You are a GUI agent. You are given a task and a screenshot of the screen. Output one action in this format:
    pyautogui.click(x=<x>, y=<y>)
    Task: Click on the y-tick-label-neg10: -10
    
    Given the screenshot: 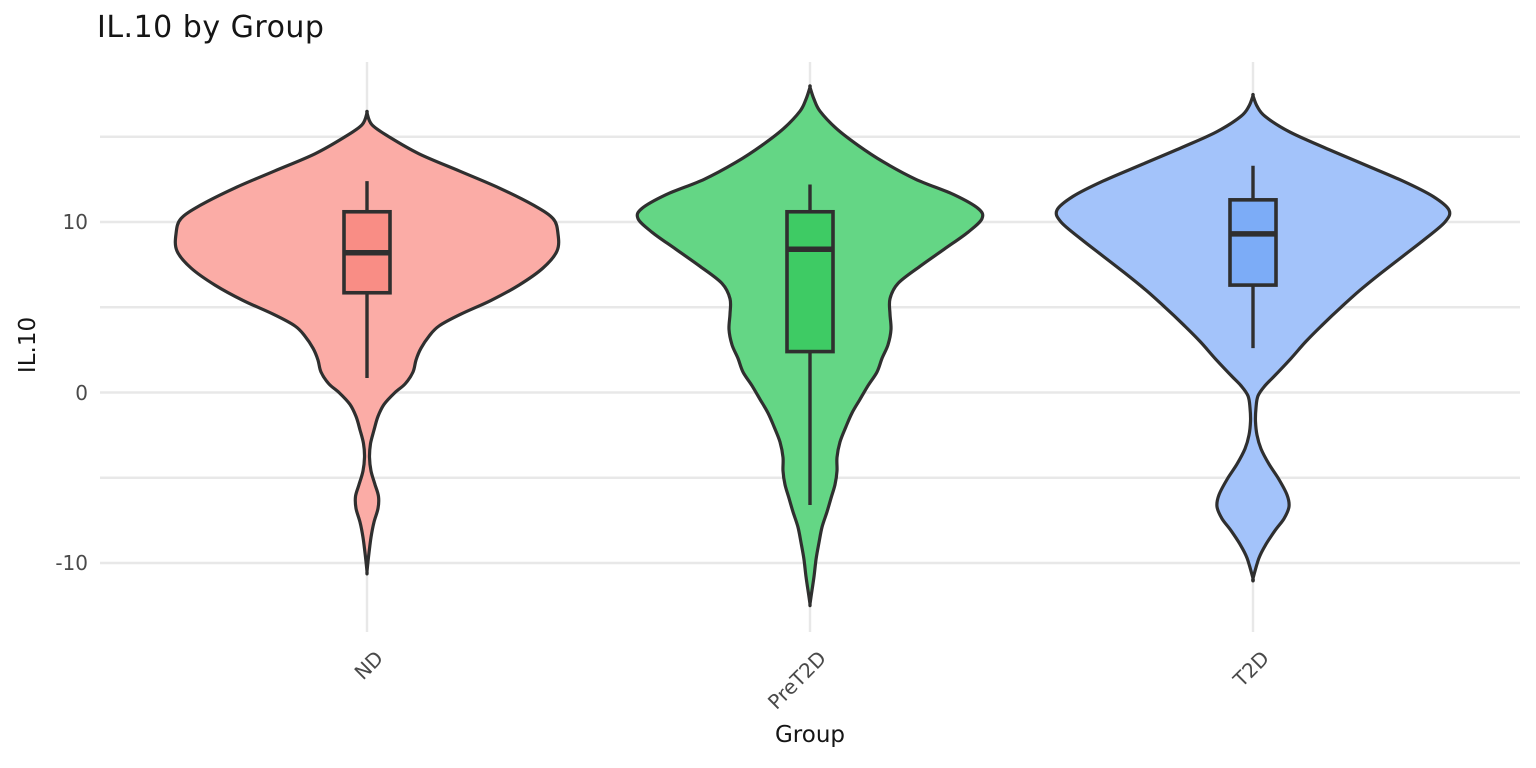 What is the action you would take?
    pyautogui.click(x=71, y=563)
    